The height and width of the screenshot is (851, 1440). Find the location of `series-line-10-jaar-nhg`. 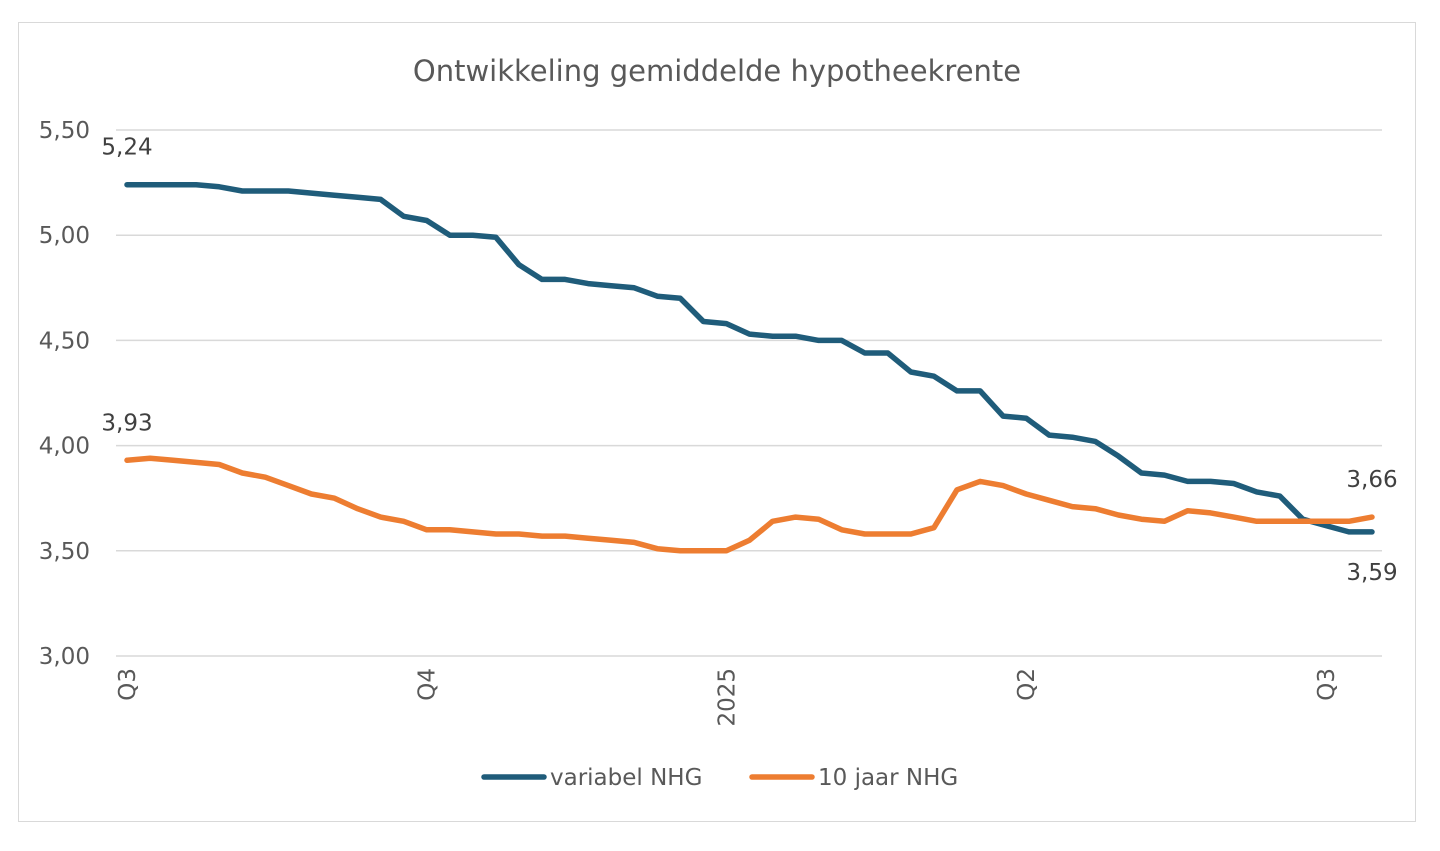

series-line-10-jaar-nhg is located at coordinates (749, 504).